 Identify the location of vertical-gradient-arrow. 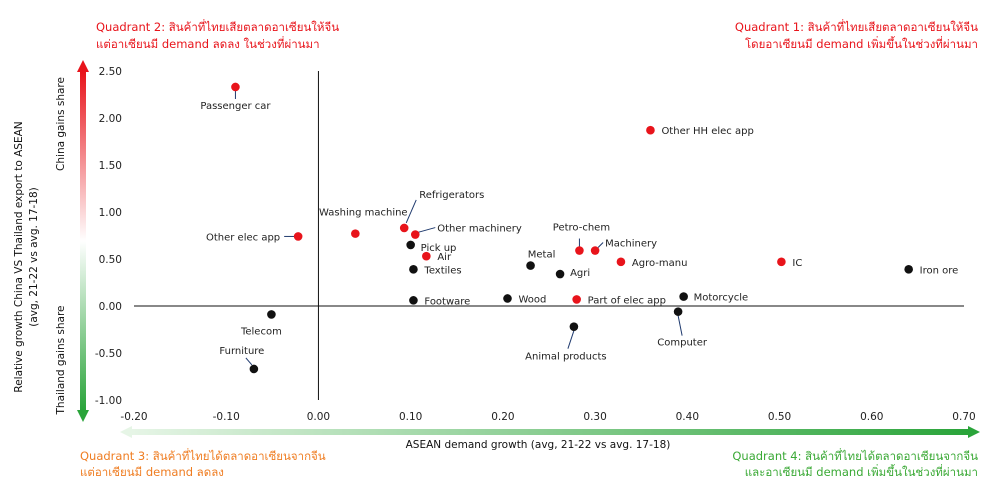
(83, 241).